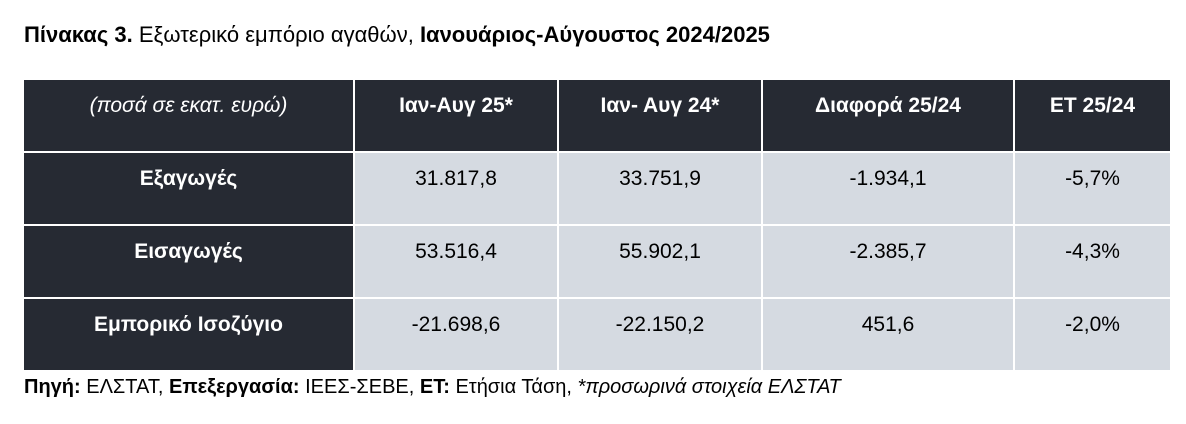 The height and width of the screenshot is (424, 1186). I want to click on column-header: (ποσά σε εκατ. ευρώ), so click(189, 116).